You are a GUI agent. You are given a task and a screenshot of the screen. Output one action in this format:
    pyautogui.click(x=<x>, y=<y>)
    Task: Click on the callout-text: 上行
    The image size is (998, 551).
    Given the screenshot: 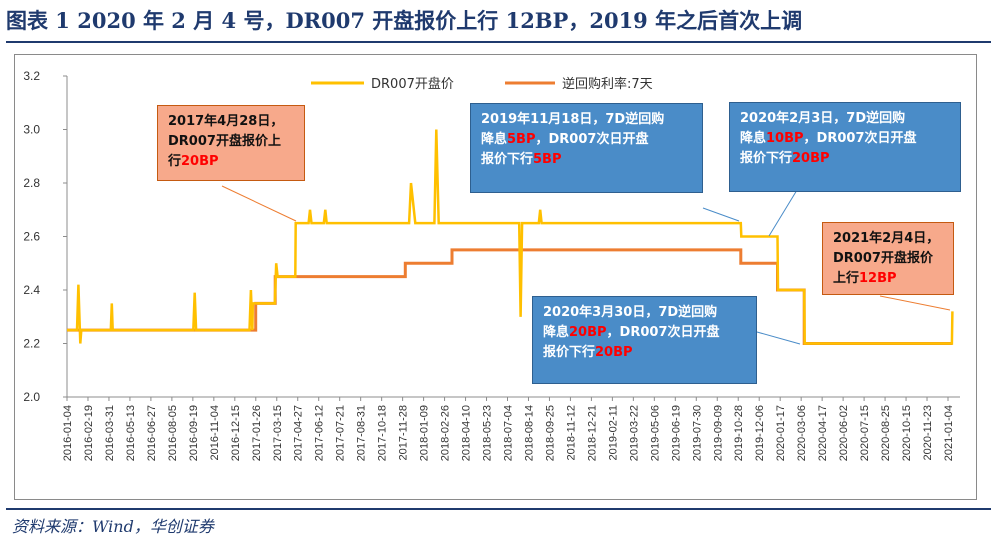 What is the action you would take?
    pyautogui.click(x=846, y=278)
    